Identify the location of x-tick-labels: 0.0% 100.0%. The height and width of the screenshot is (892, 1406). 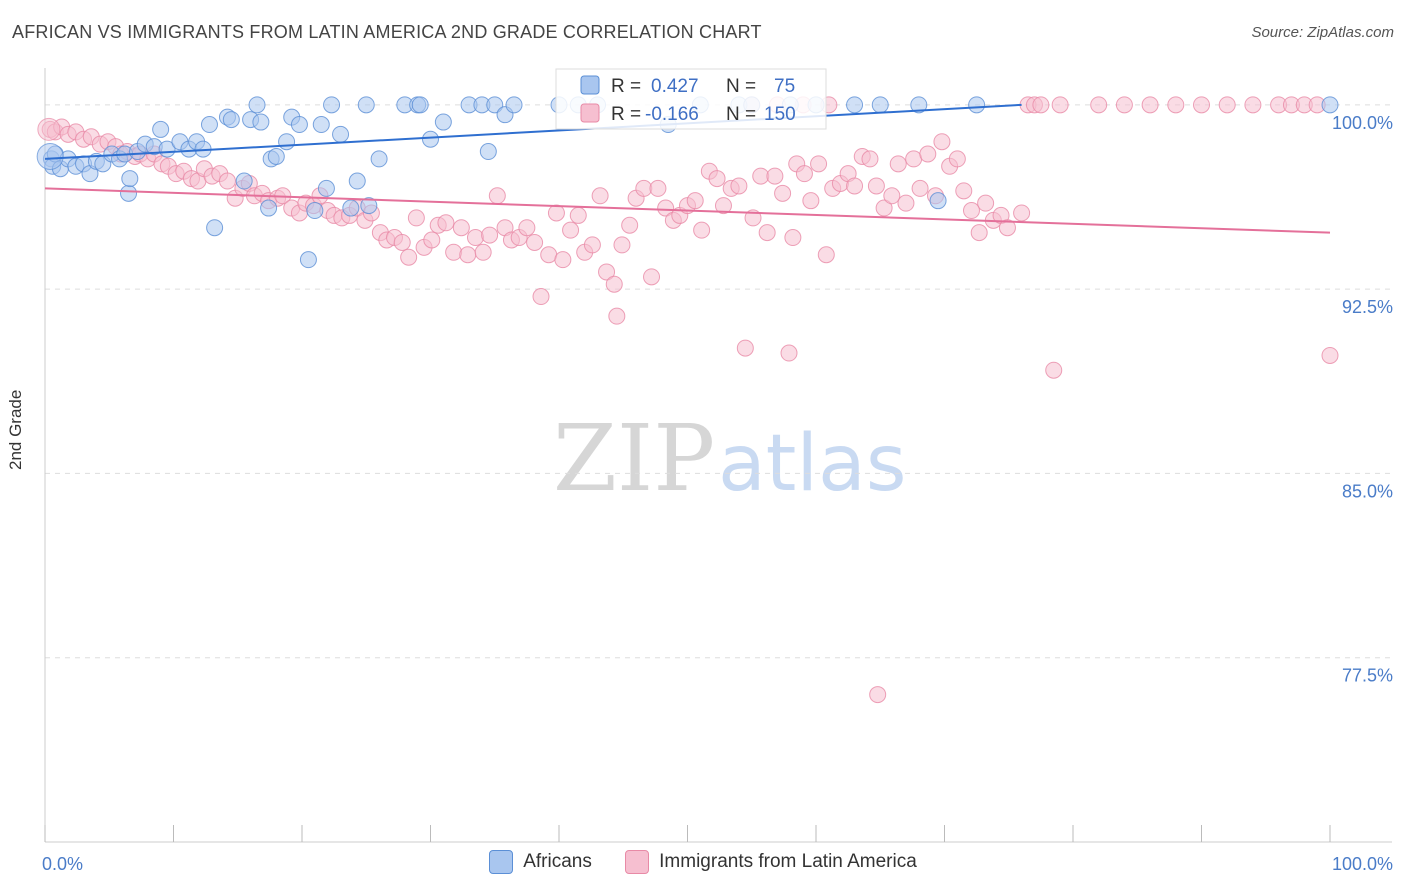
(717, 864).